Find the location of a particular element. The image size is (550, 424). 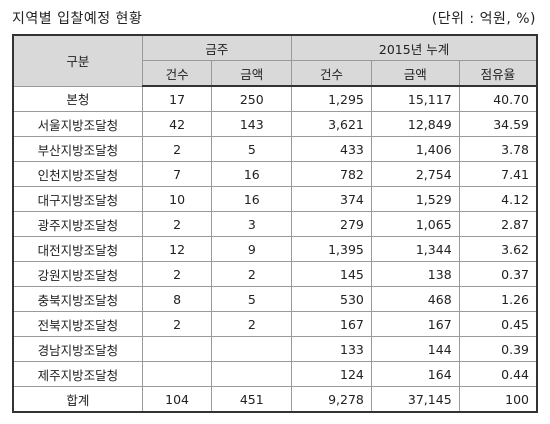

cell-cum-count: 279 is located at coordinates (331, 224).